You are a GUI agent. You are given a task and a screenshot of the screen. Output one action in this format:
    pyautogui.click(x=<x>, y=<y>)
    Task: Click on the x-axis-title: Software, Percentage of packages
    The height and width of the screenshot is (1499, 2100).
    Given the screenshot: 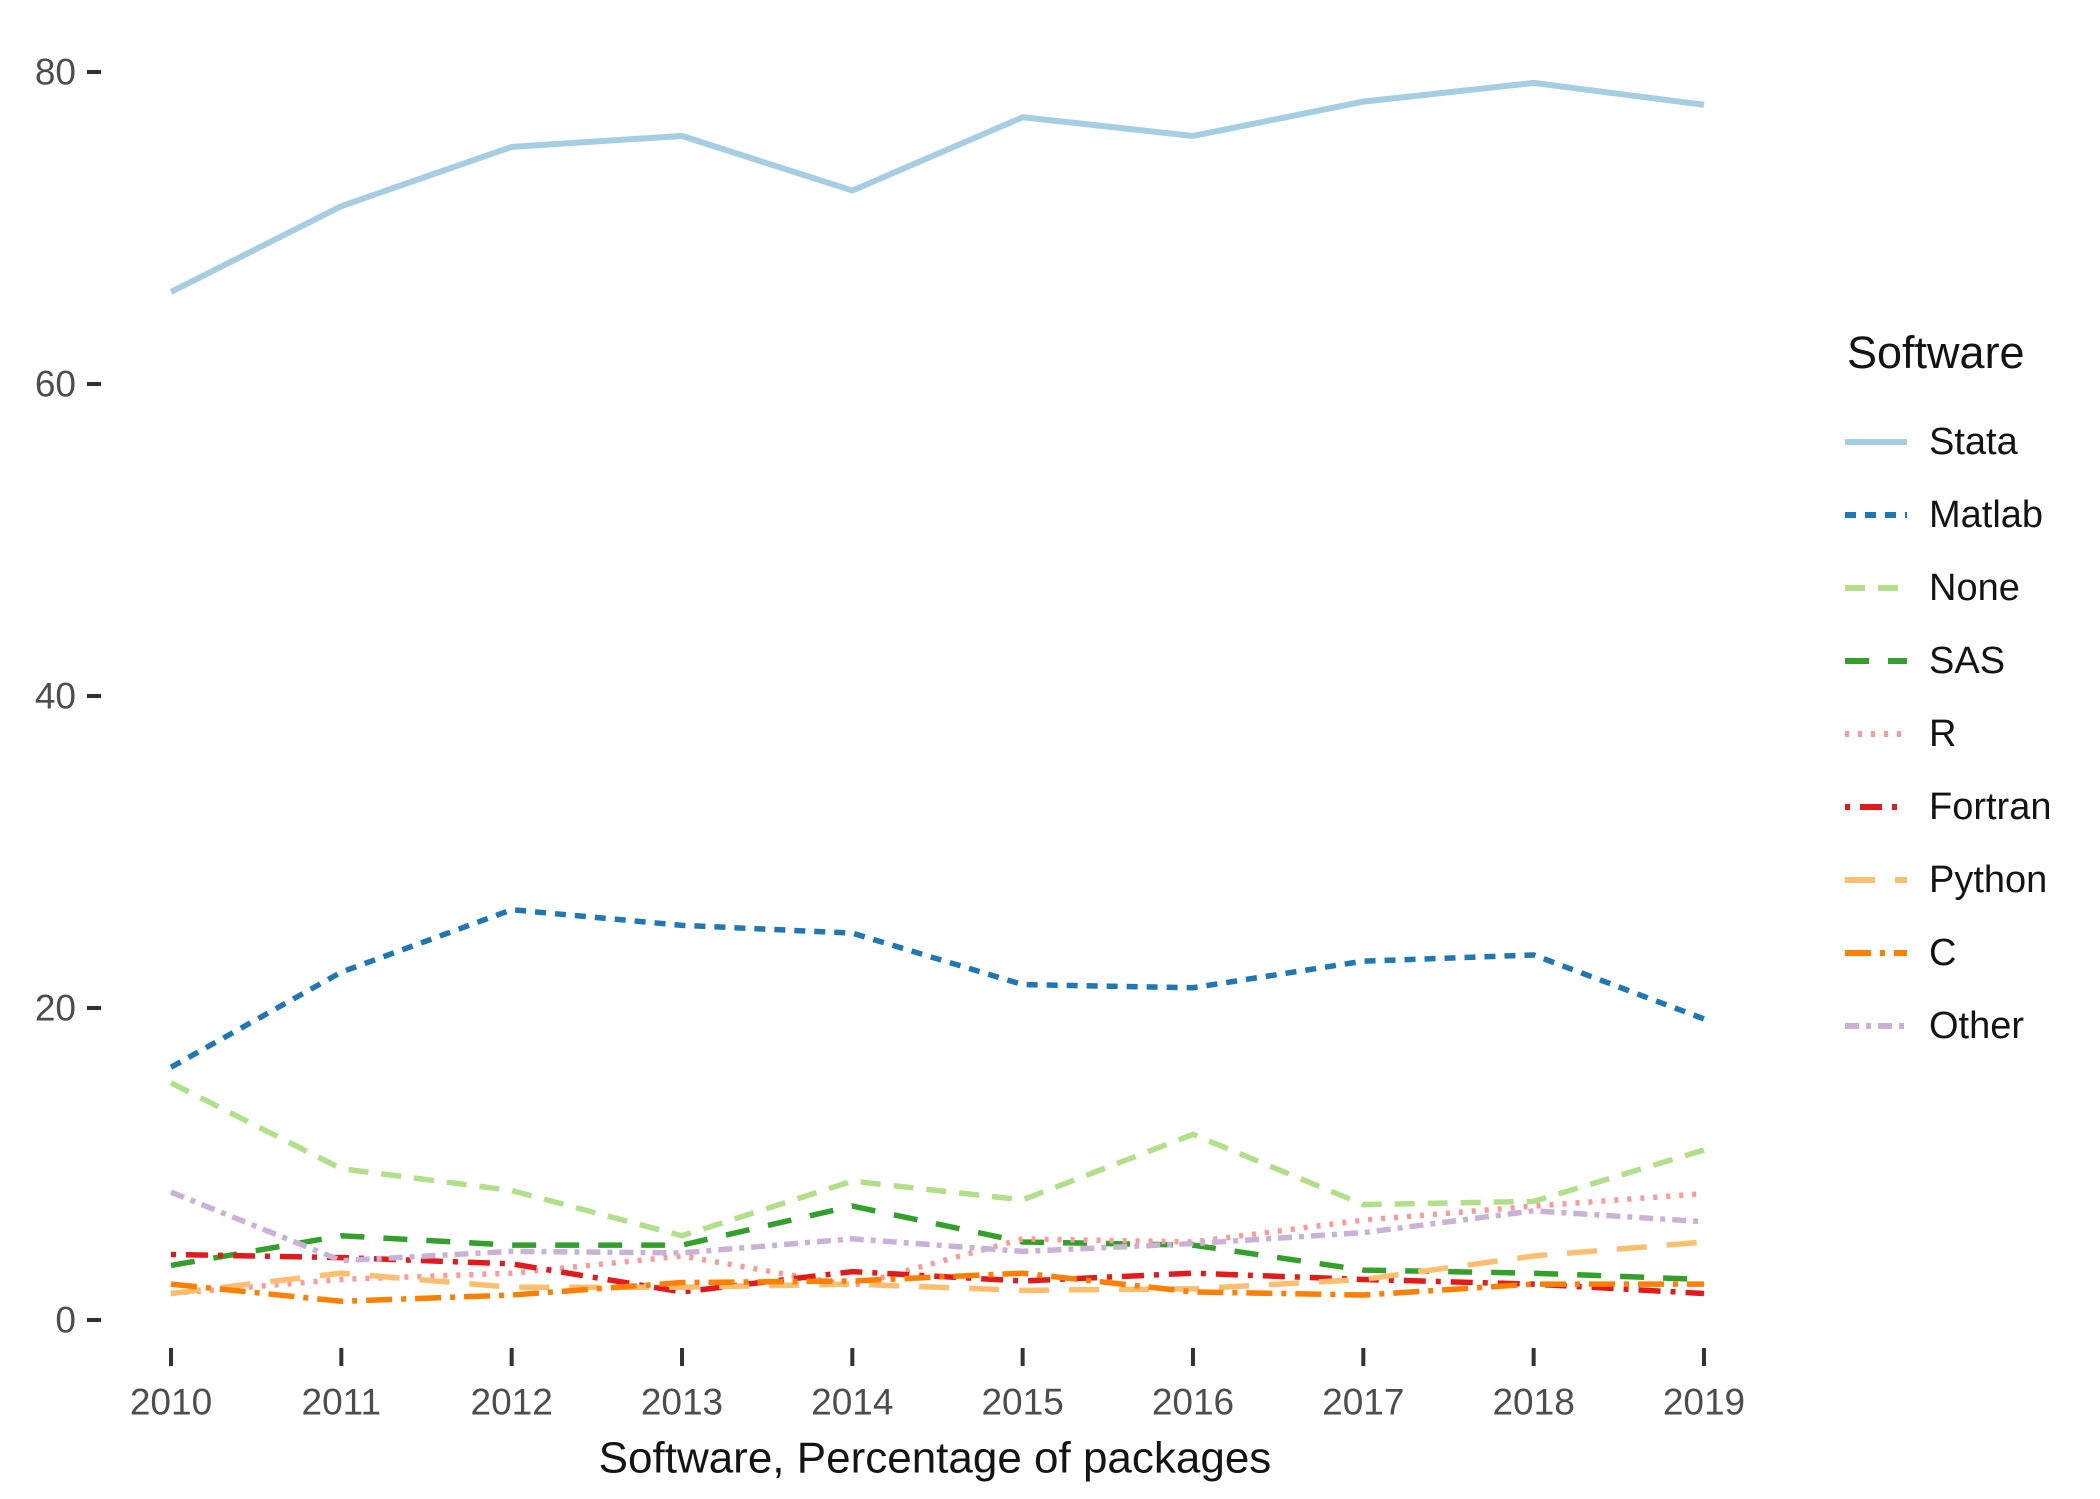 What is the action you would take?
    pyautogui.click(x=935, y=1458)
    